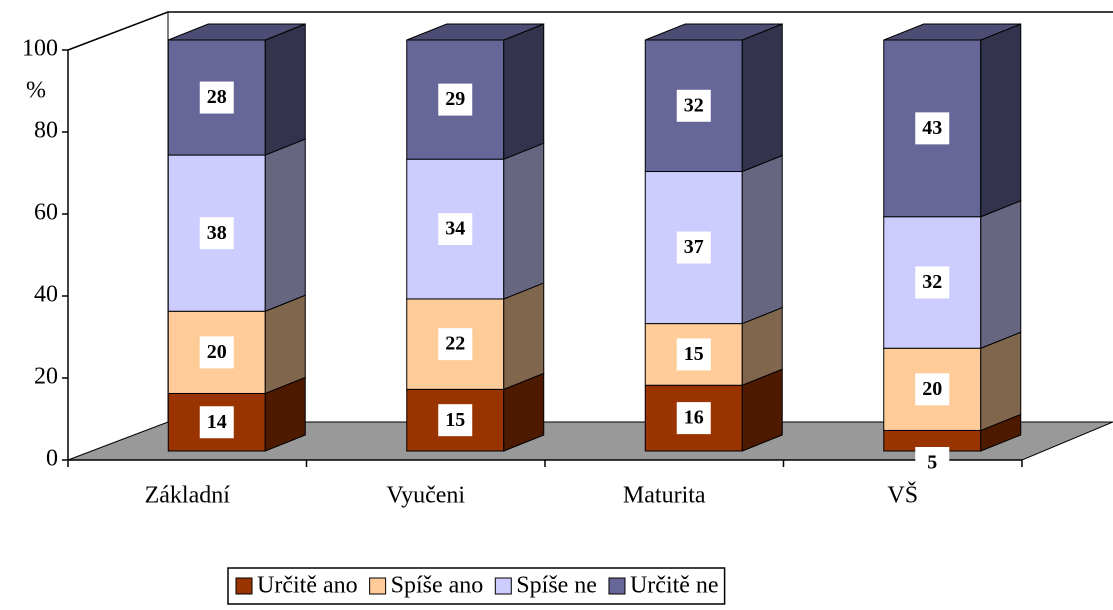 This screenshot has height=610, width=1113. Describe the element at coordinates (188, 496) in the screenshot. I see `x-tick-label: Základní` at that location.